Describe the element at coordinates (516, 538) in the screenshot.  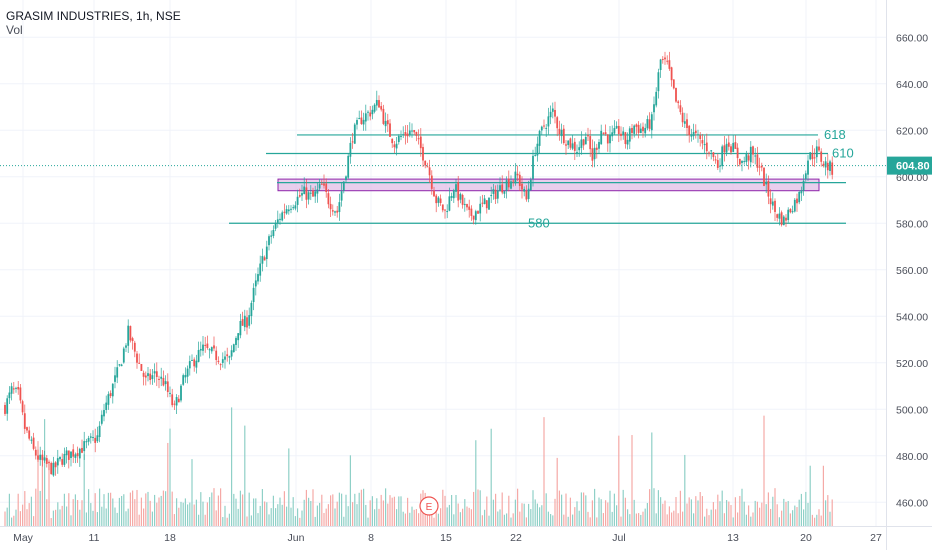
I see `x-tick-label: 22` at that location.